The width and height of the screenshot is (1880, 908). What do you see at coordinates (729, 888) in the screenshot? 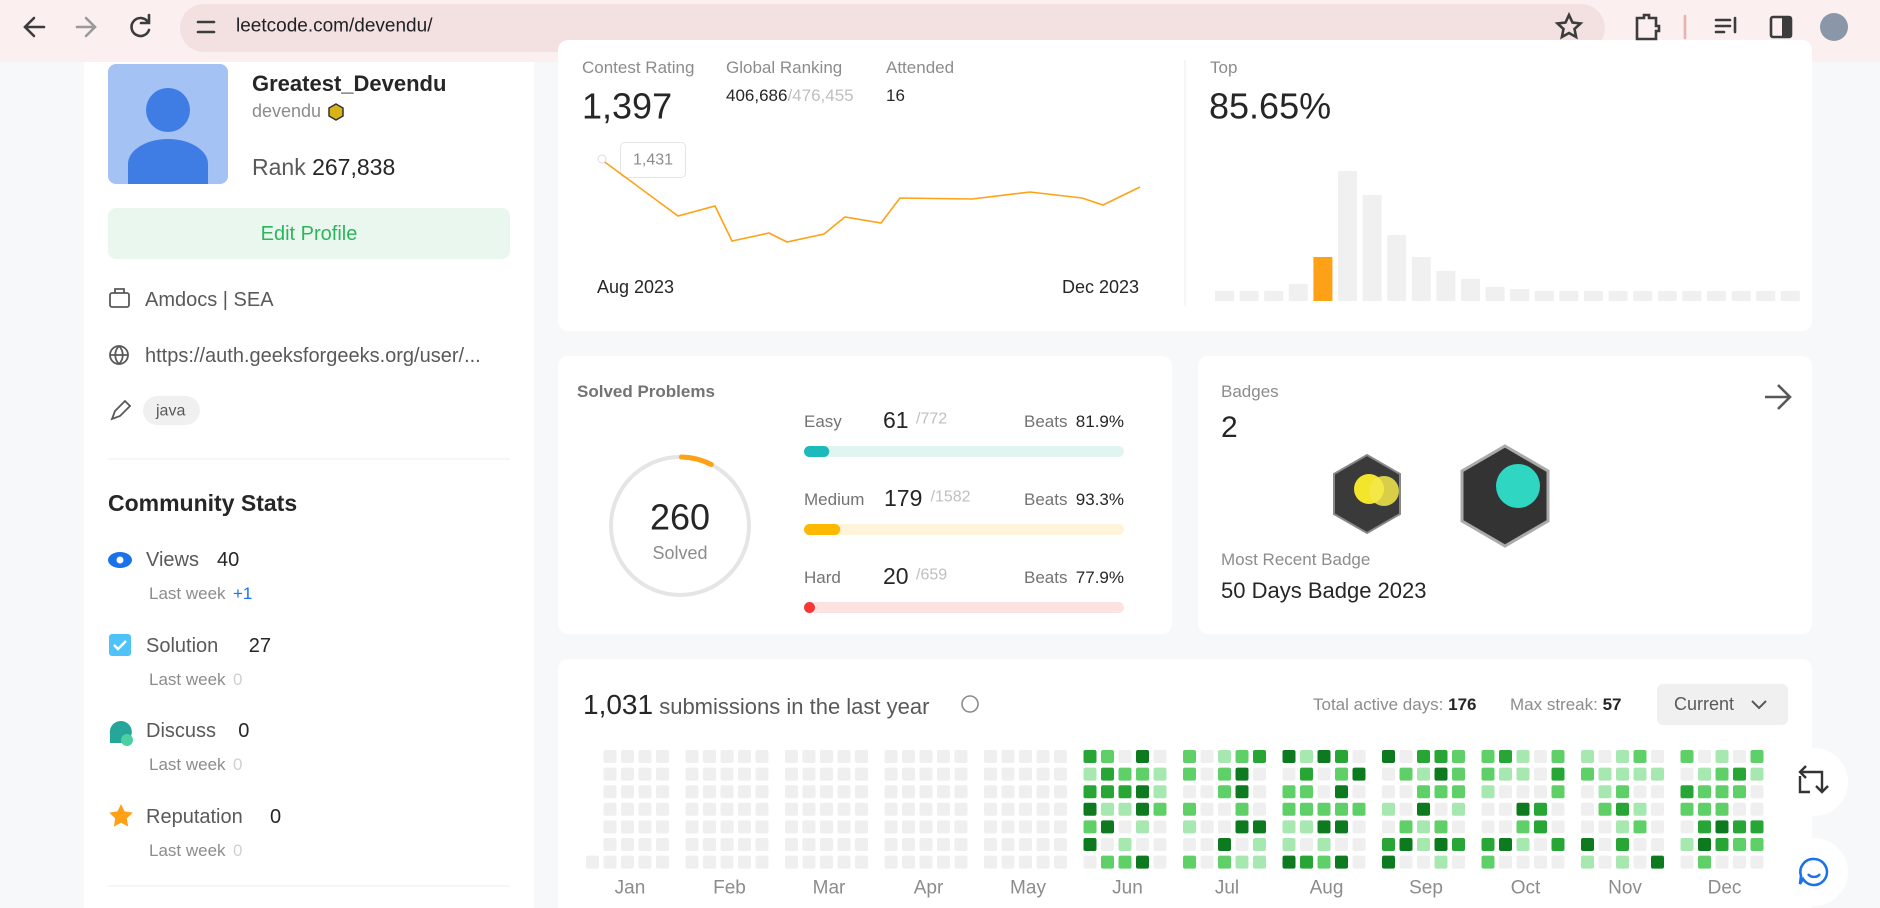
I see `month-label: Feb` at bounding box center [729, 888].